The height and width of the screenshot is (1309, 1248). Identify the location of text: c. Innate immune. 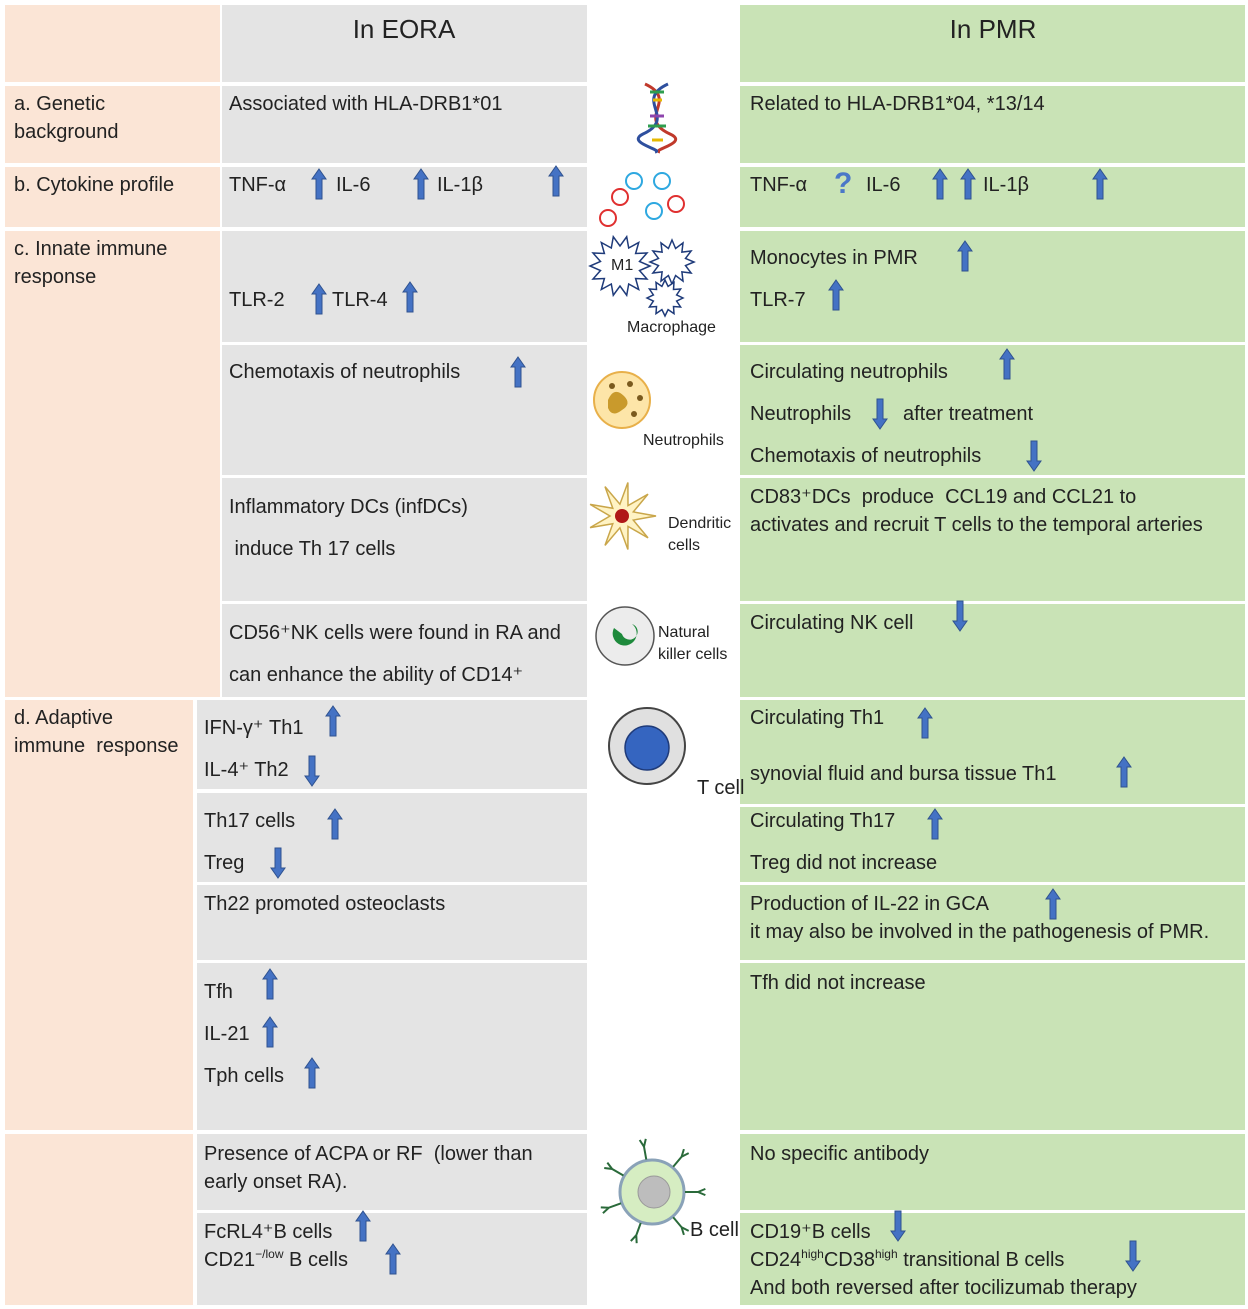
(91, 249).